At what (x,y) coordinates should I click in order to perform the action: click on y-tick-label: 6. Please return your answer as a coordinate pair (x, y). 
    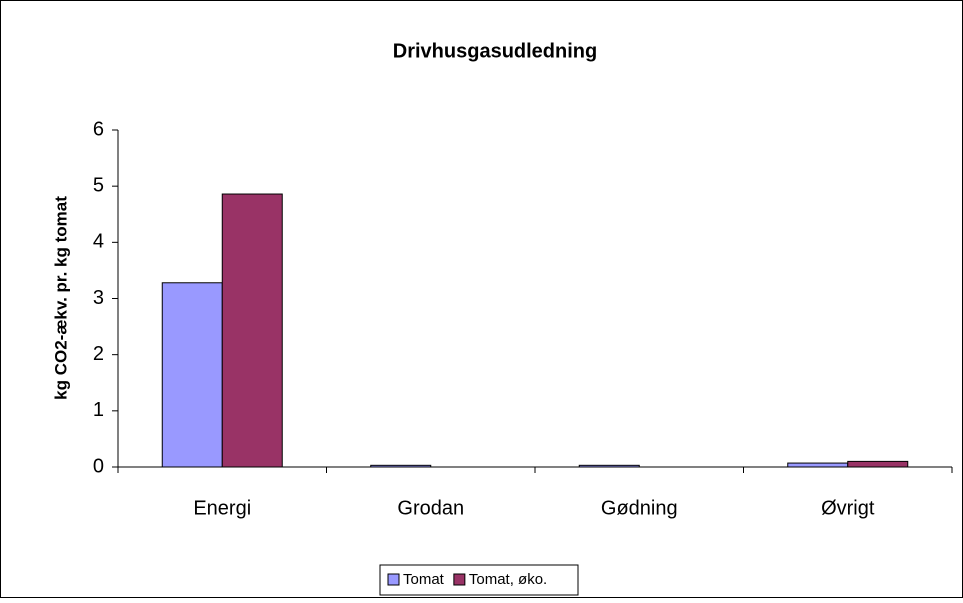
    Looking at the image, I should click on (98, 129).